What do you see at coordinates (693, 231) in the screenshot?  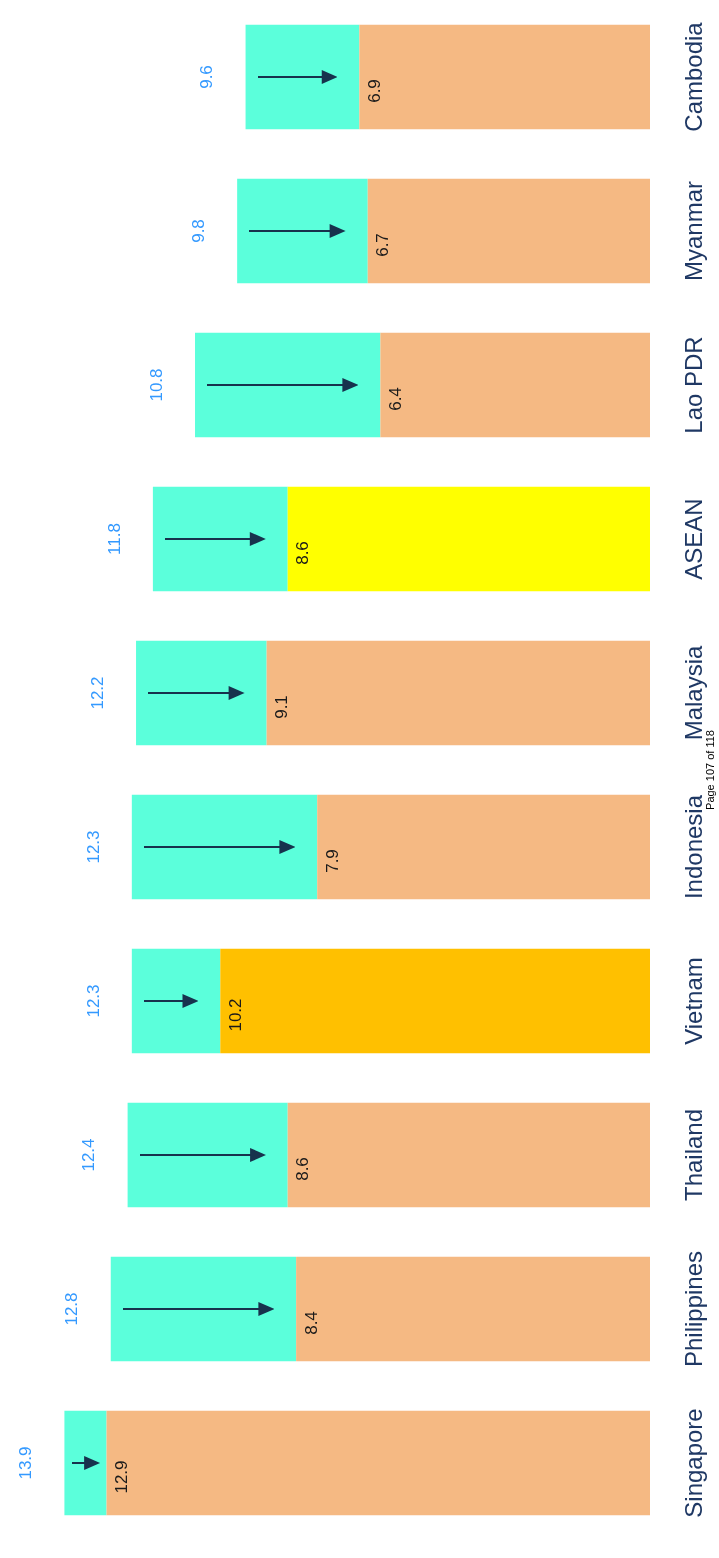 I see `y-tick-label: Myanmar` at bounding box center [693, 231].